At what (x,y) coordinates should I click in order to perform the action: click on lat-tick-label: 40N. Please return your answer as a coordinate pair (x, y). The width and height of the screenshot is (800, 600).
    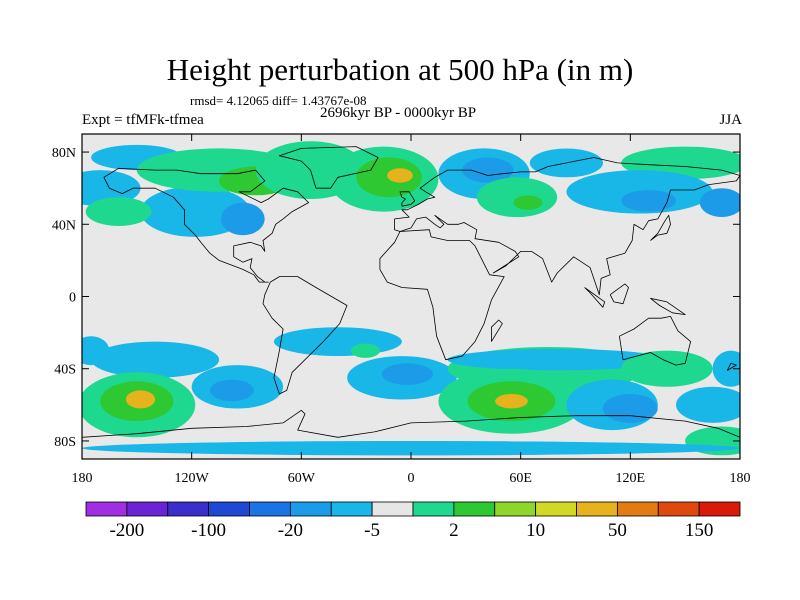
    Looking at the image, I should click on (64, 225).